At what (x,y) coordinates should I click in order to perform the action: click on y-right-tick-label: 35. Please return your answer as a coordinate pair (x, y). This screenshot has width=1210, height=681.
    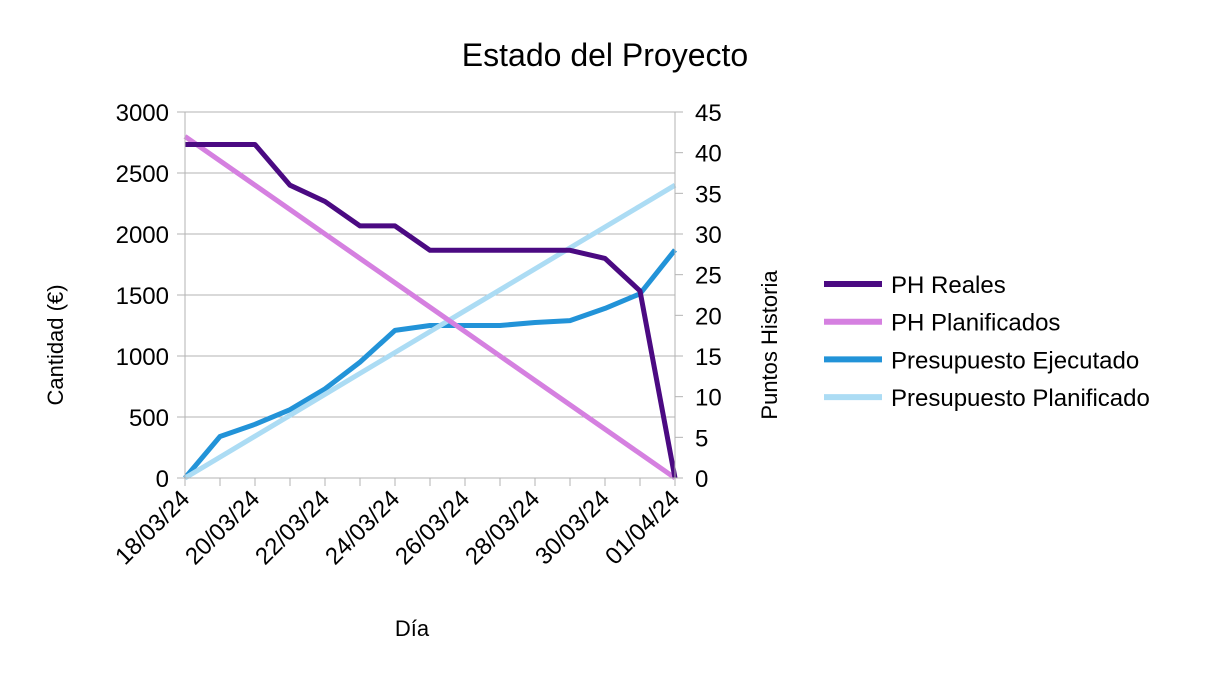
    Looking at the image, I should click on (708, 194).